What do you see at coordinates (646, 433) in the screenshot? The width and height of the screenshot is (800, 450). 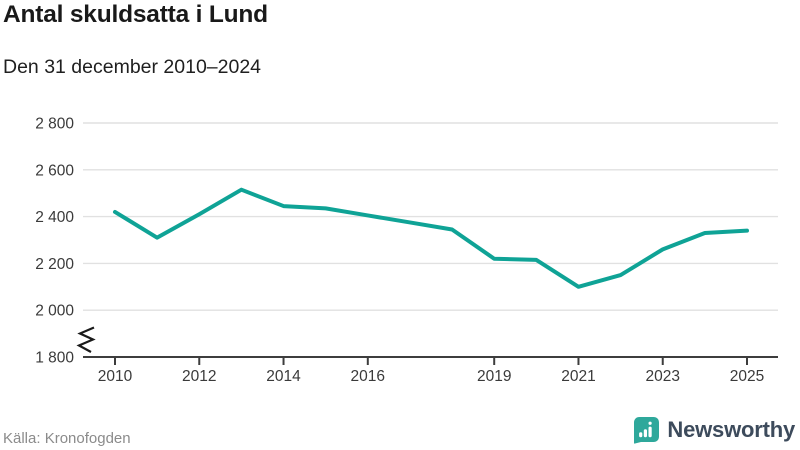 I see `bar-medium` at bounding box center [646, 433].